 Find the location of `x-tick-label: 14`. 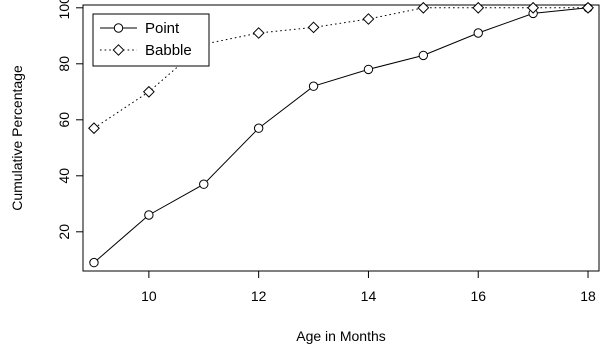

x-tick-label: 14 is located at coordinates (369, 296).